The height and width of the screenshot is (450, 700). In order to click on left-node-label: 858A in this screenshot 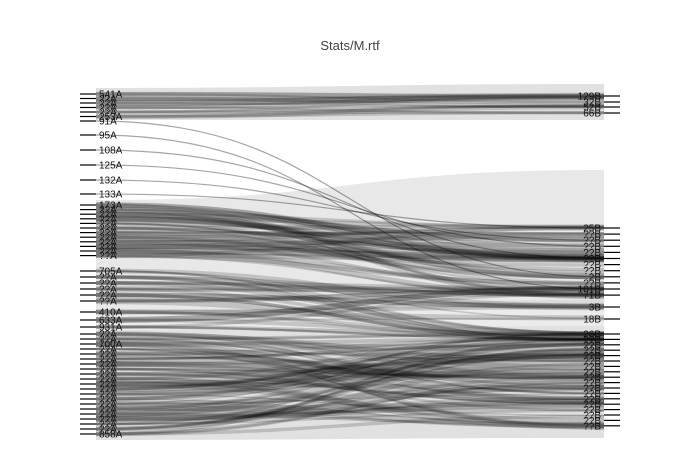, I will do `click(111, 435)`.